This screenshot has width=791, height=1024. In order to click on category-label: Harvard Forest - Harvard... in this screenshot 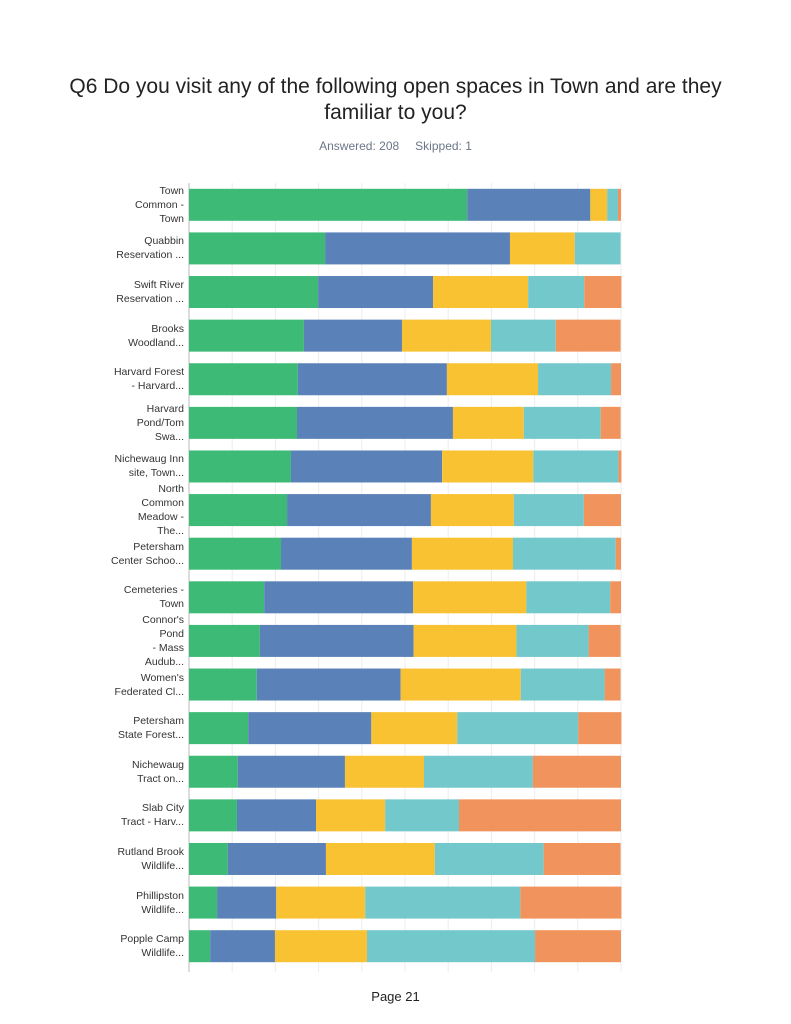, I will do `click(148, 379)`.